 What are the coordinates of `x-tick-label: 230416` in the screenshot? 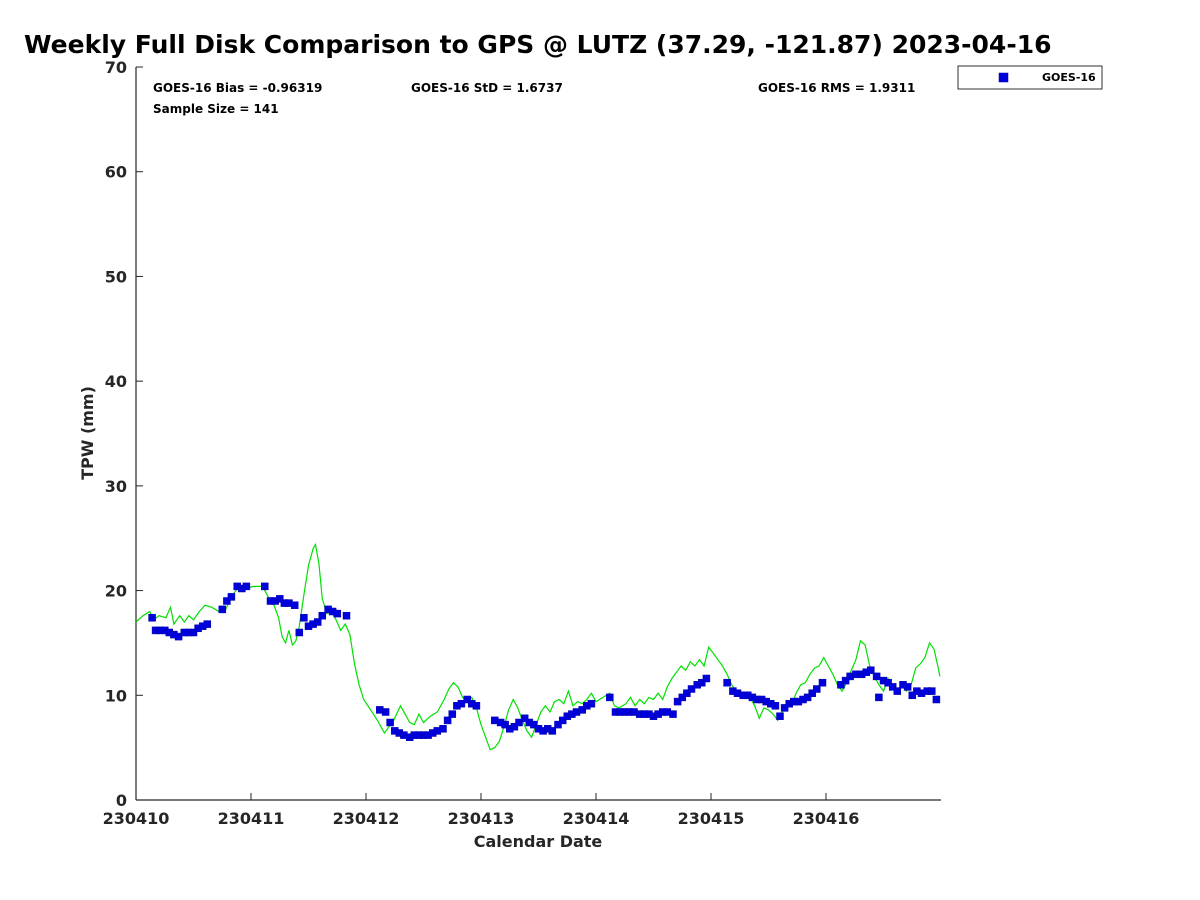 It's located at (826, 818).